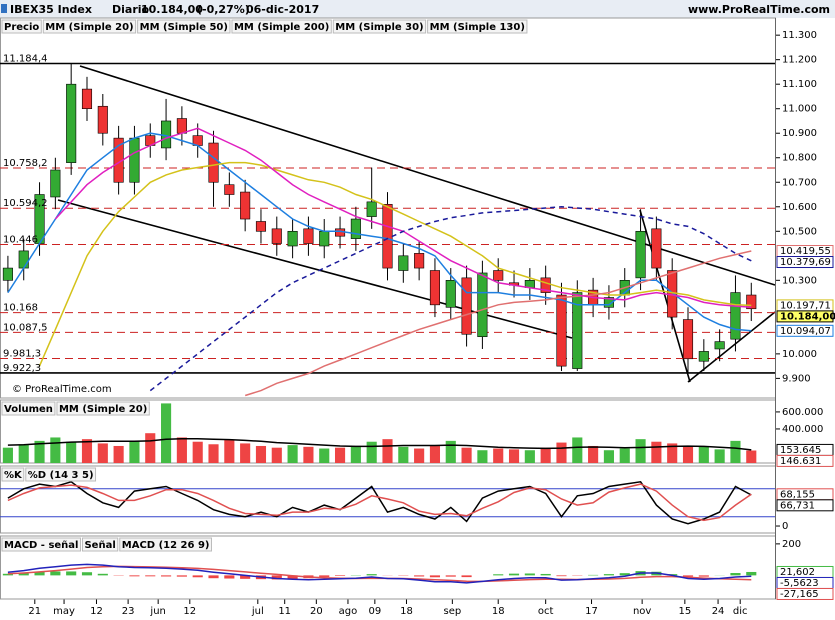 The height and width of the screenshot is (620, 835). I want to click on legend-label: MM (Simple 30), so click(379, 27).